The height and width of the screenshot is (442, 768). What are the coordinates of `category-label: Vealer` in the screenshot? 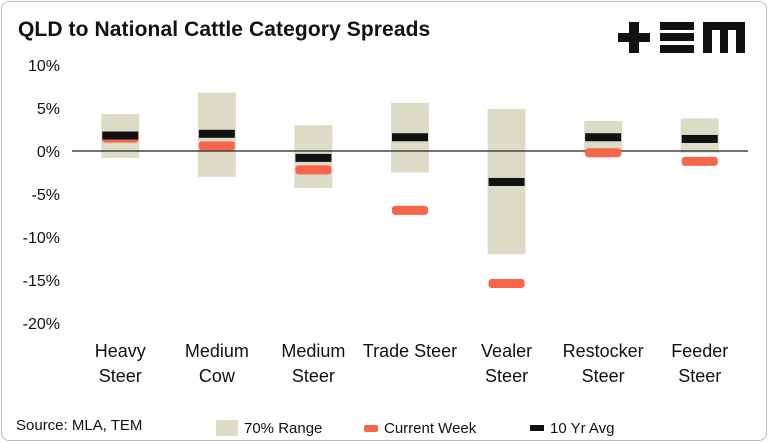 It's located at (506, 351).